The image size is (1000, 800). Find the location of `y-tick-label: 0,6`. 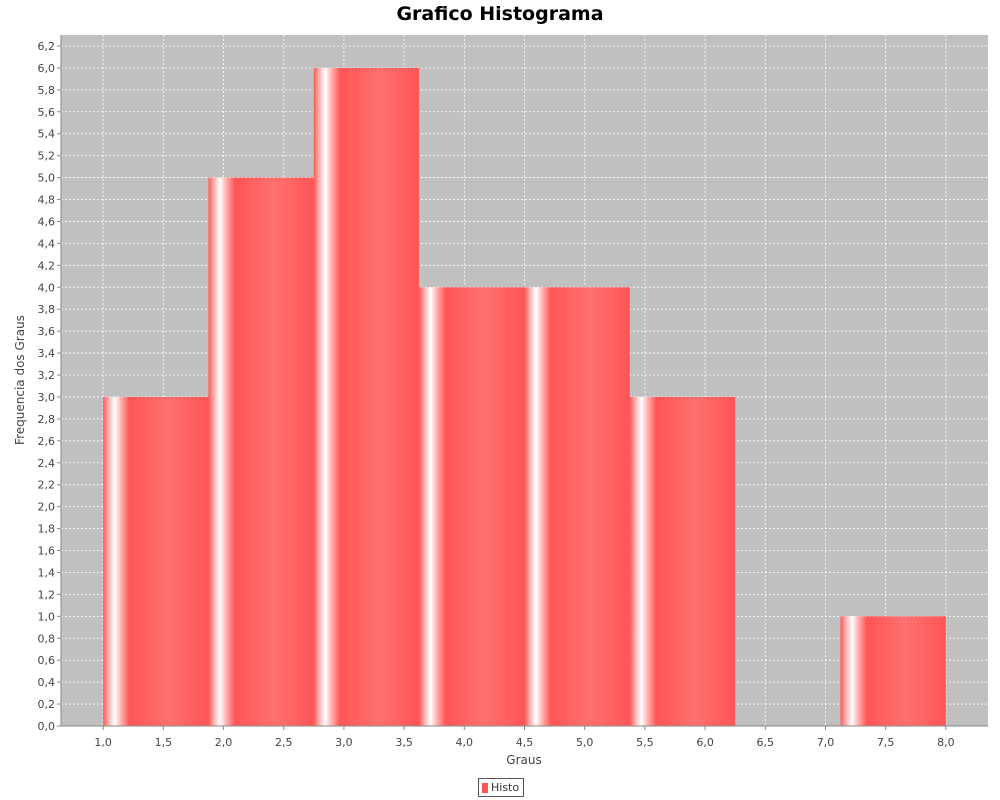

y-tick-label: 0,6 is located at coordinates (47, 660).